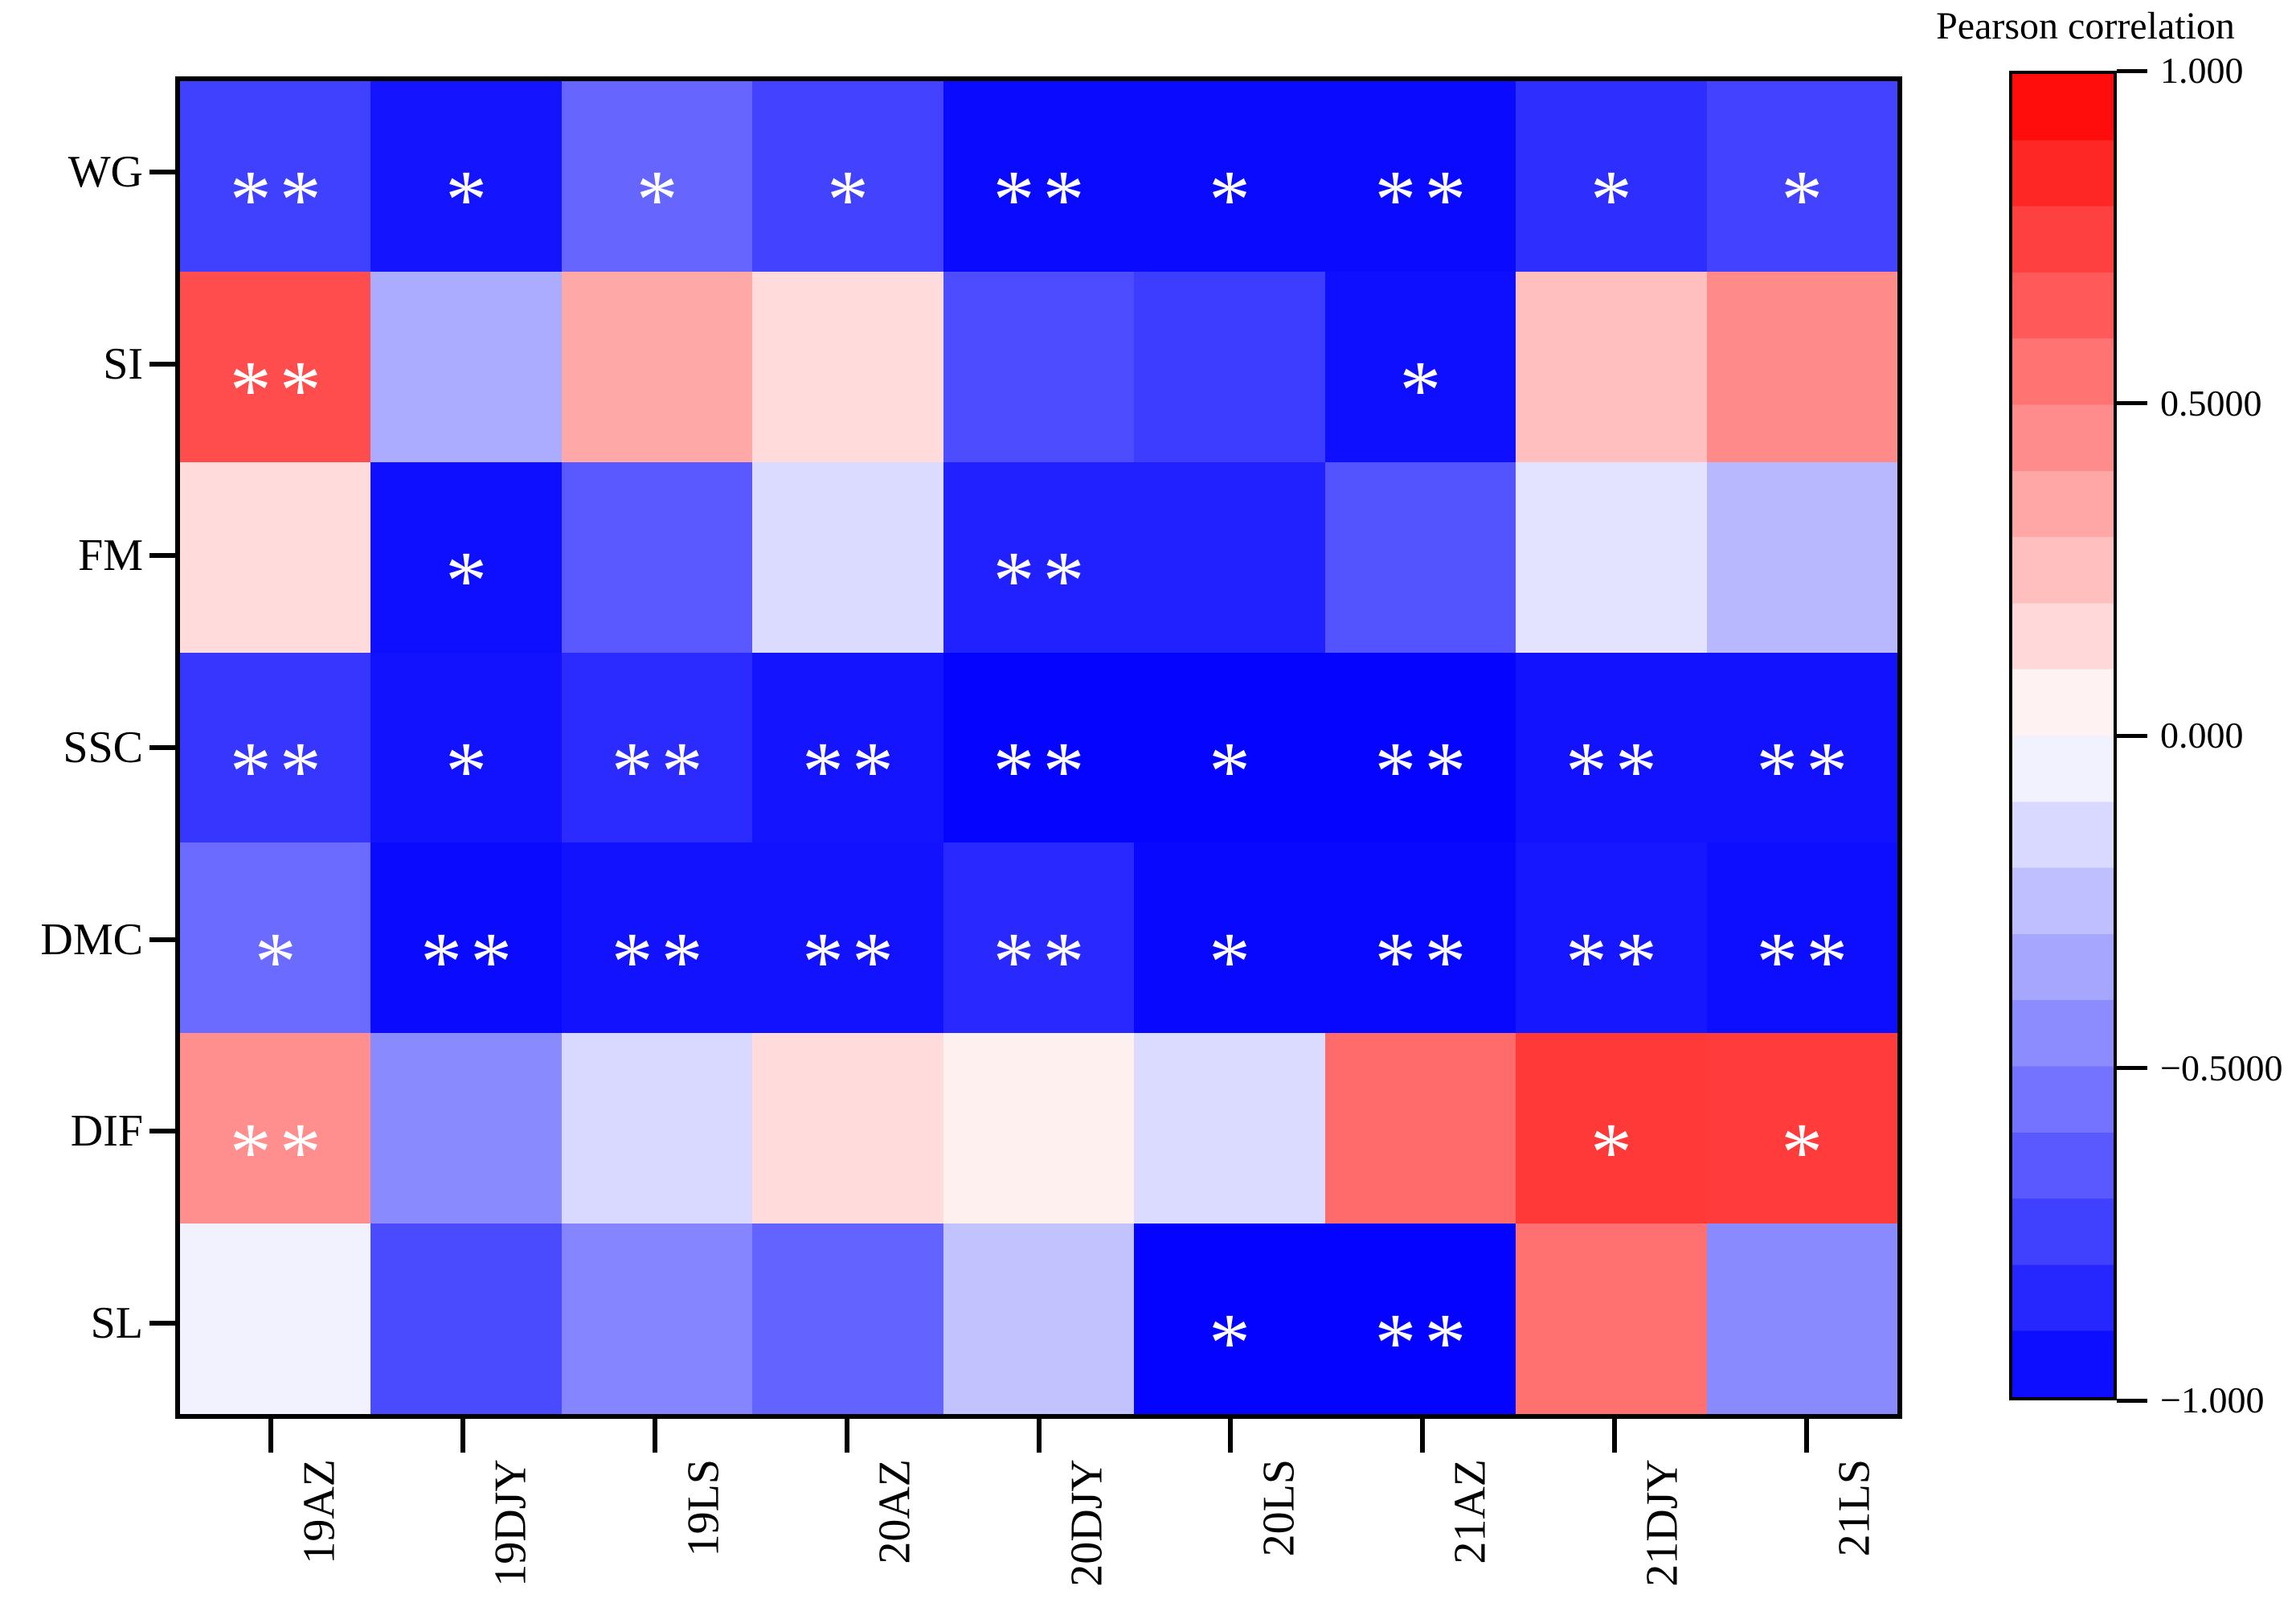 This screenshot has height=1615, width=2296. Describe the element at coordinates (1662, 1523) in the screenshot. I see `x-axis-label: 21DJY` at that location.